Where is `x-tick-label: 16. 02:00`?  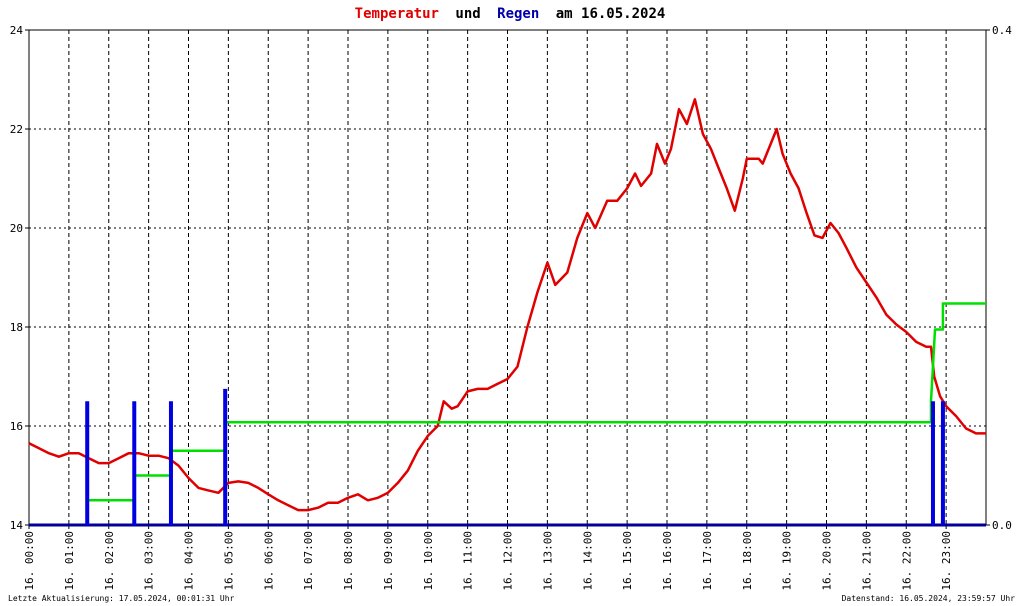 x-tick-label: 16. 02:00 is located at coordinates (109, 561).